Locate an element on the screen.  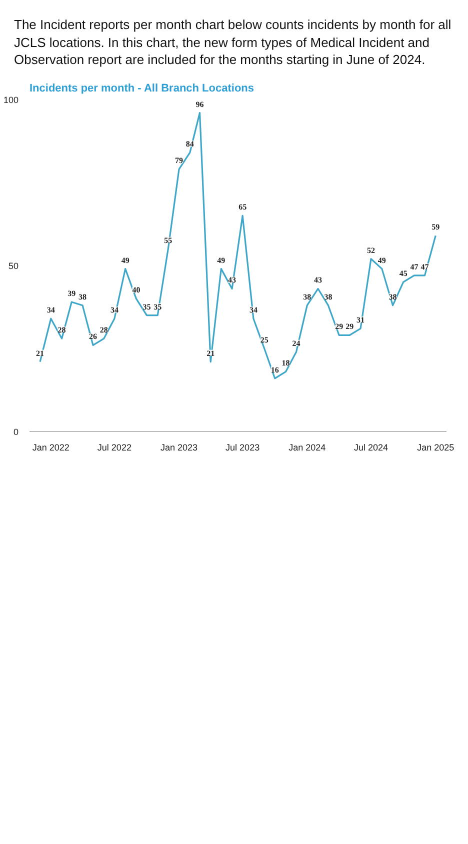
chart-title: Incidents per month - All Branch Locations is located at coordinates (142, 88).